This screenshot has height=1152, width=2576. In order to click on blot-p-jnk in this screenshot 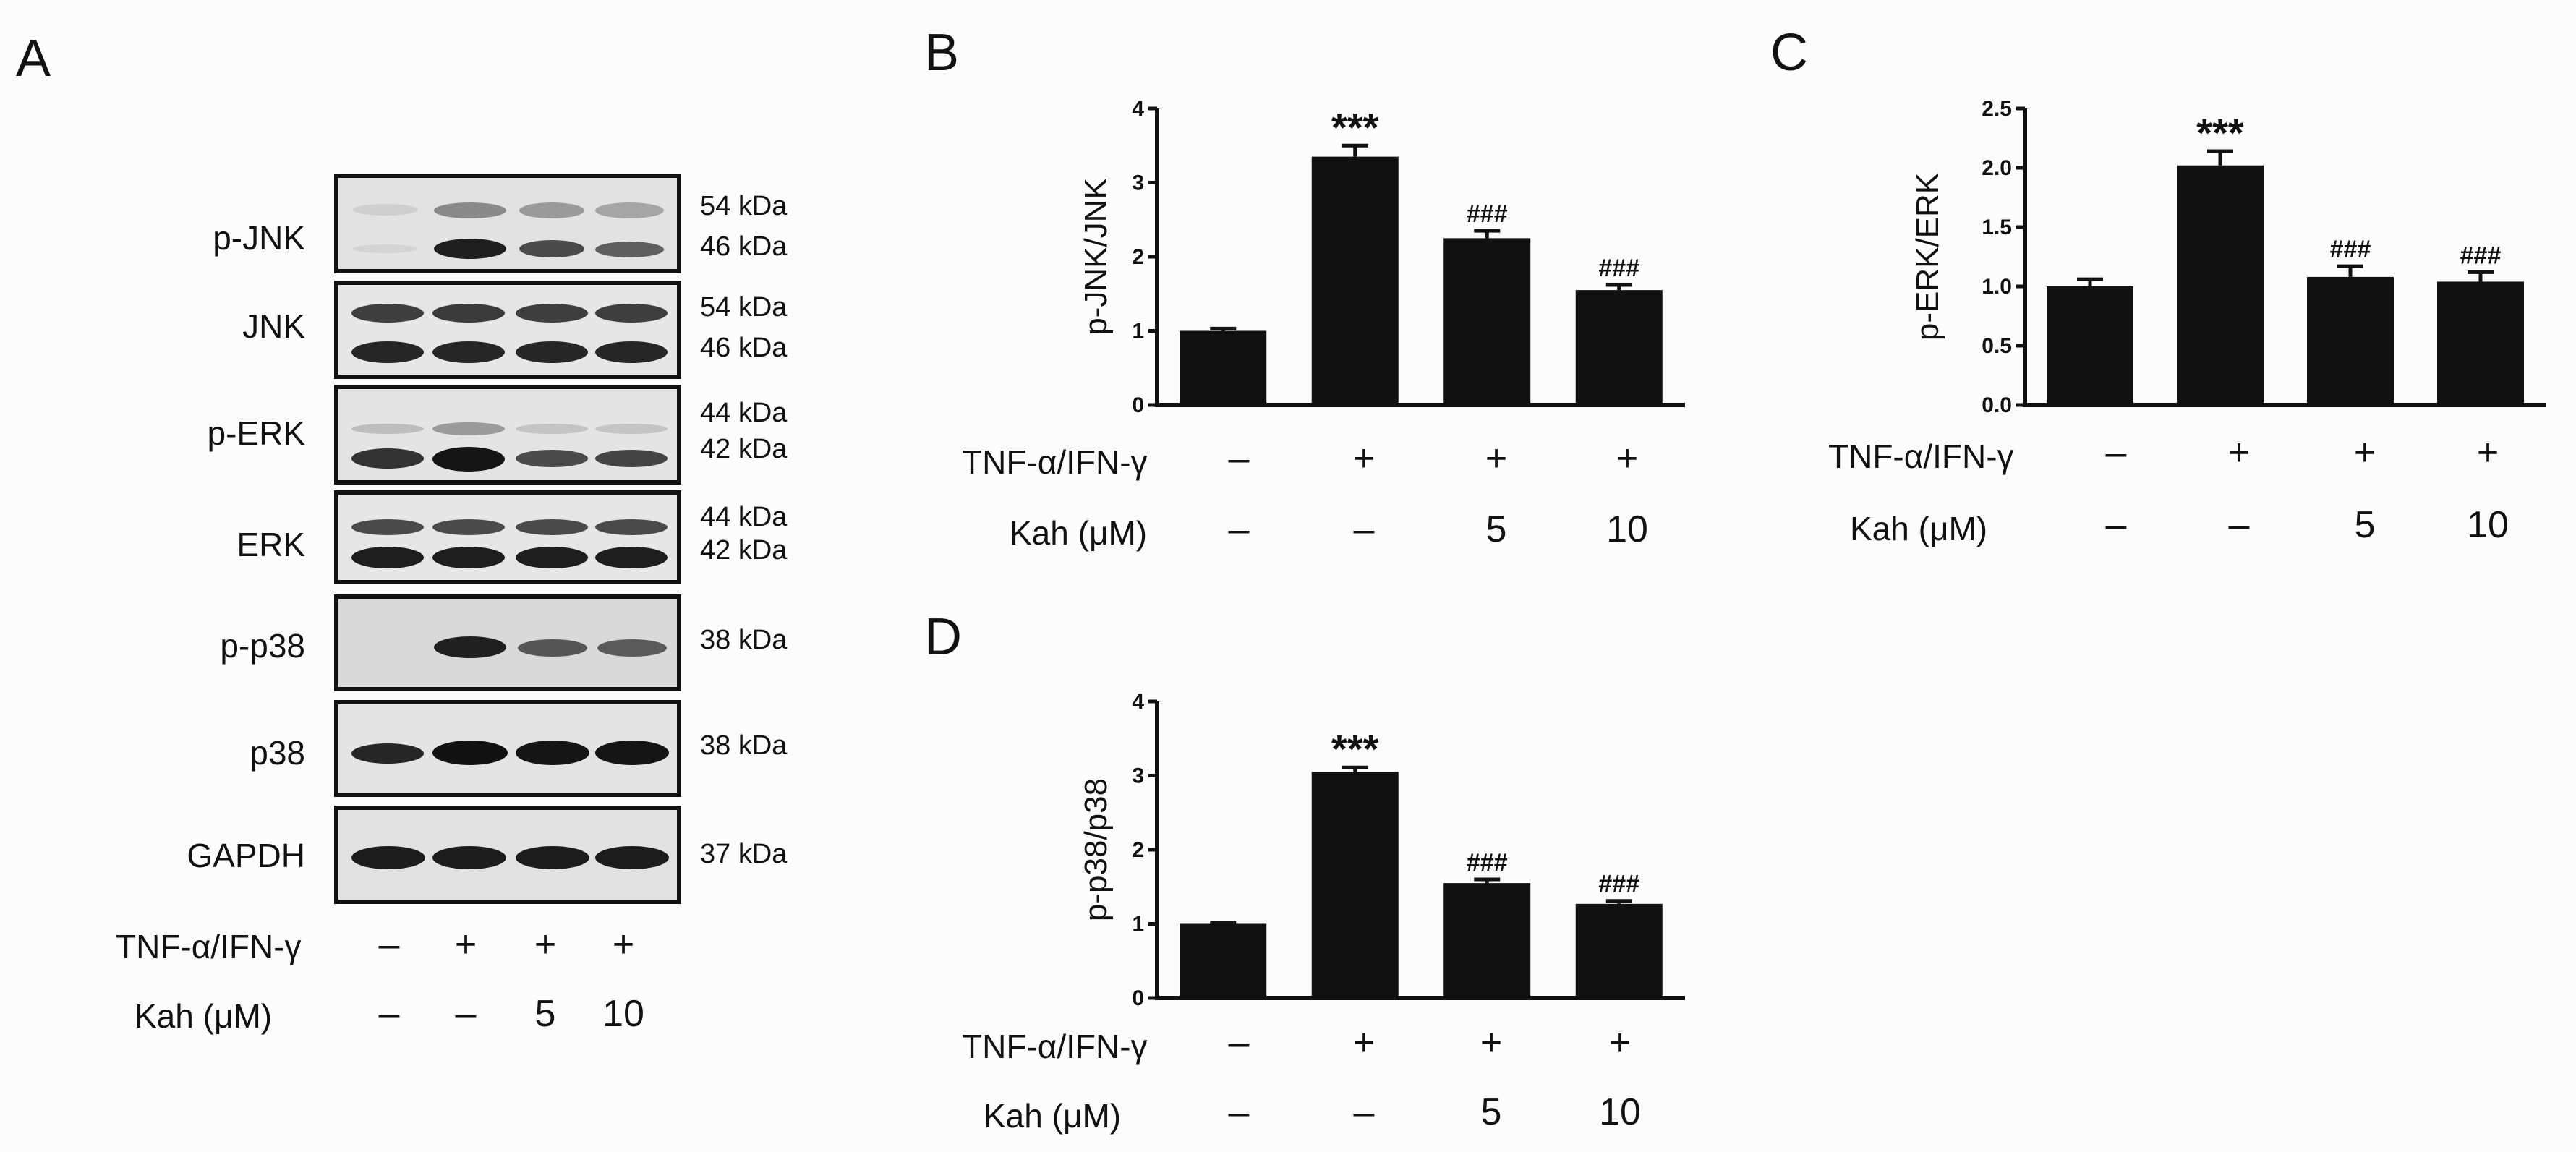, I will do `click(507, 223)`.